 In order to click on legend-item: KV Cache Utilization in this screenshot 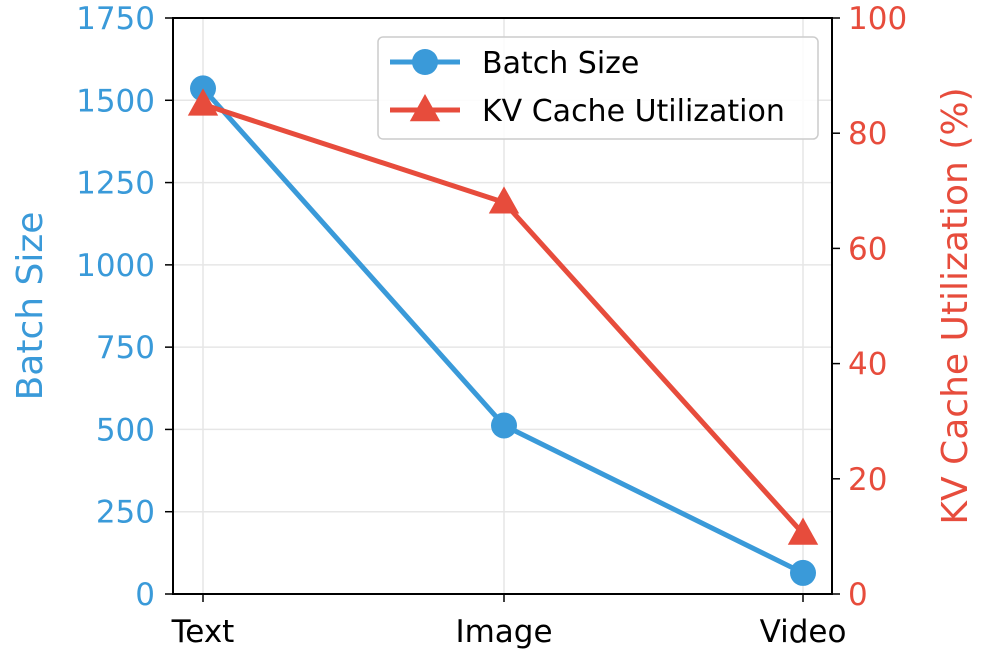, I will do `click(587, 111)`.